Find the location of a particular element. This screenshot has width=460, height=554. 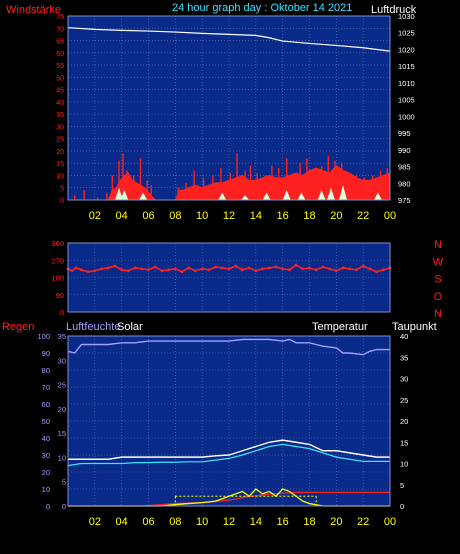

temperatur-tick: 25 is located at coordinates (404, 400).